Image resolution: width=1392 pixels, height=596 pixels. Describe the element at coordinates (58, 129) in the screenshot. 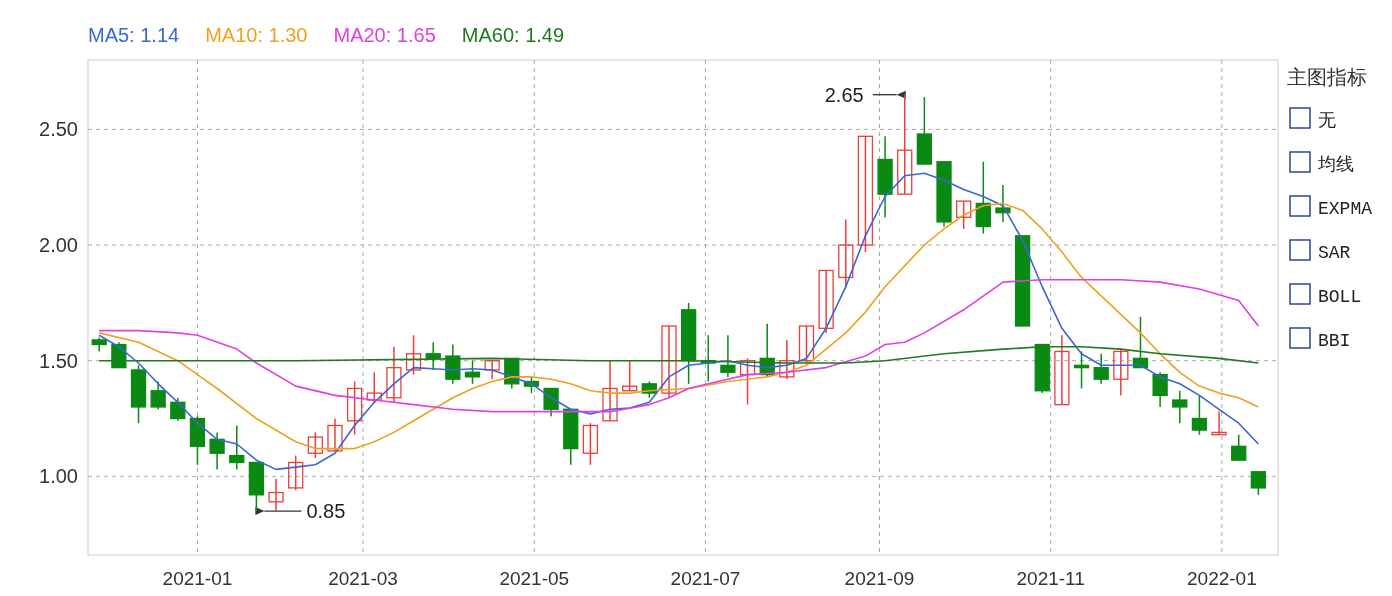

I see `y-tick-label: 2.50` at that location.